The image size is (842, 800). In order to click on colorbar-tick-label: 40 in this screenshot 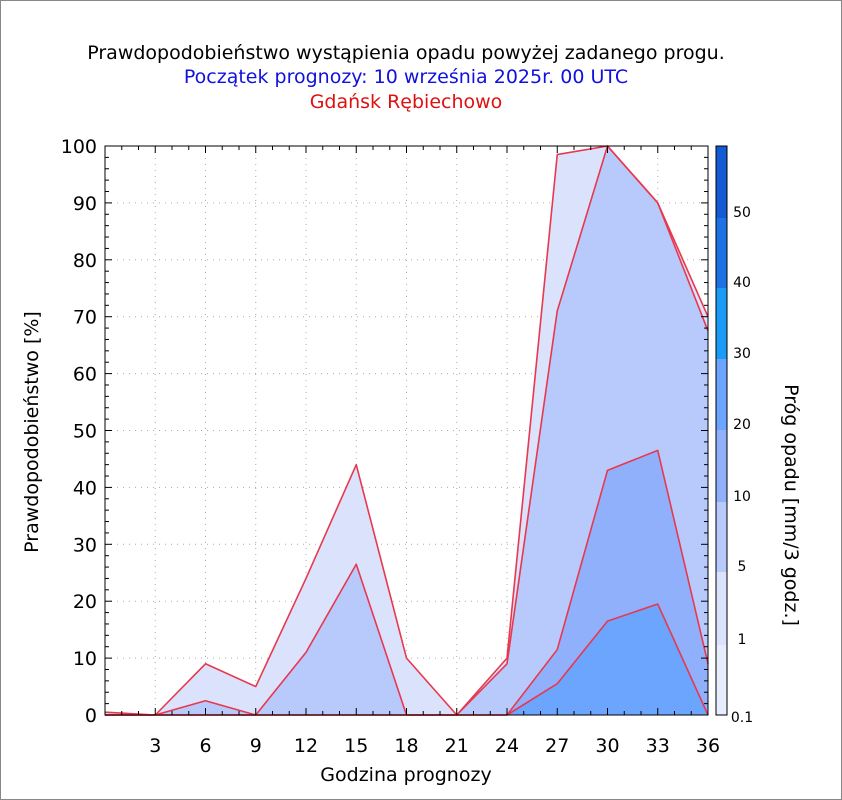, I will do `click(742, 283)`.